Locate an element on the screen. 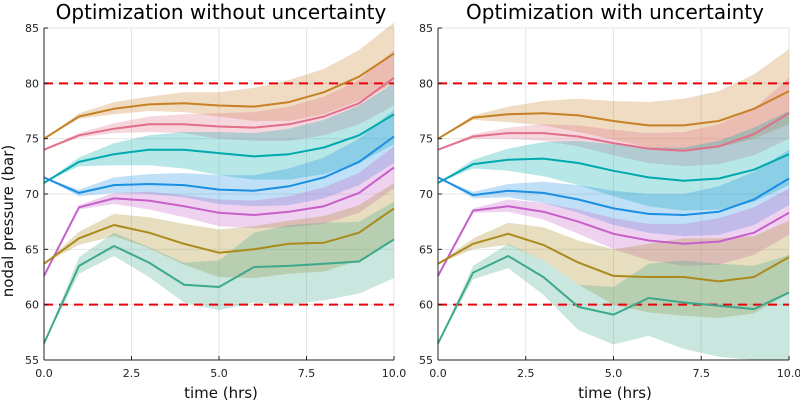 The width and height of the screenshot is (800, 400). chart-title: Optimization without uncertainty is located at coordinates (221, 12).